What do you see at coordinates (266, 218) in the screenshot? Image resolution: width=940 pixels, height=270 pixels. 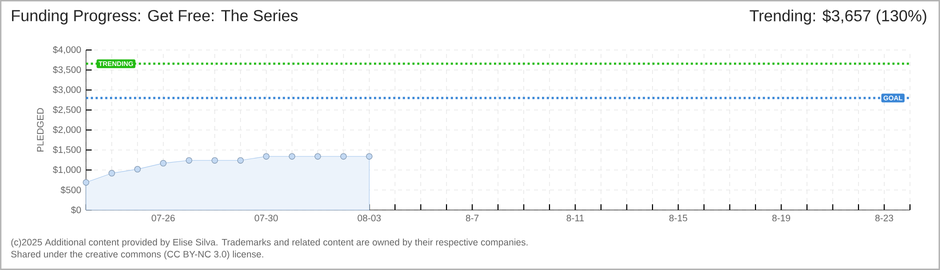 I see `x-tick-label: 07-30` at bounding box center [266, 218].